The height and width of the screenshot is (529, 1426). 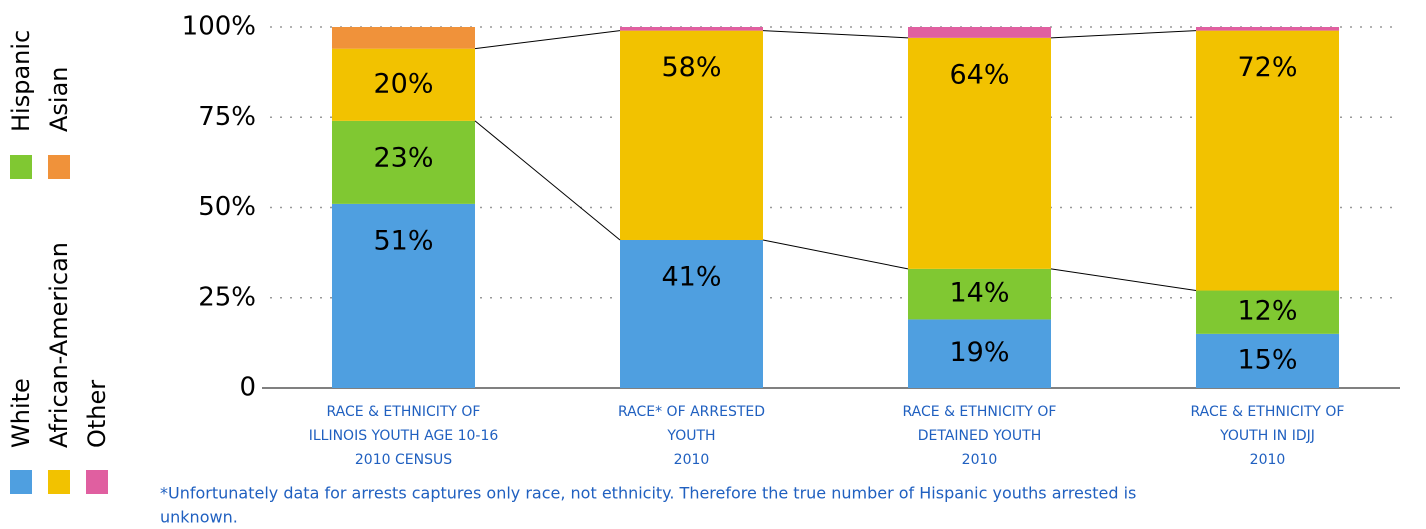 What do you see at coordinates (690, 436) in the screenshot?
I see `x-tick-label: YOUTH` at bounding box center [690, 436].